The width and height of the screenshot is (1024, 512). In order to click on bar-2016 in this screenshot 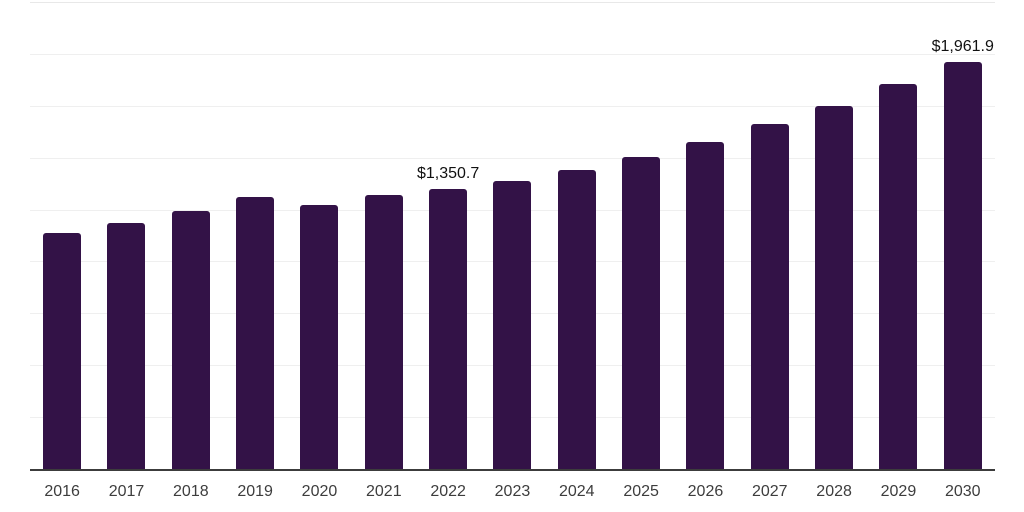, I will do `click(62, 350)`.